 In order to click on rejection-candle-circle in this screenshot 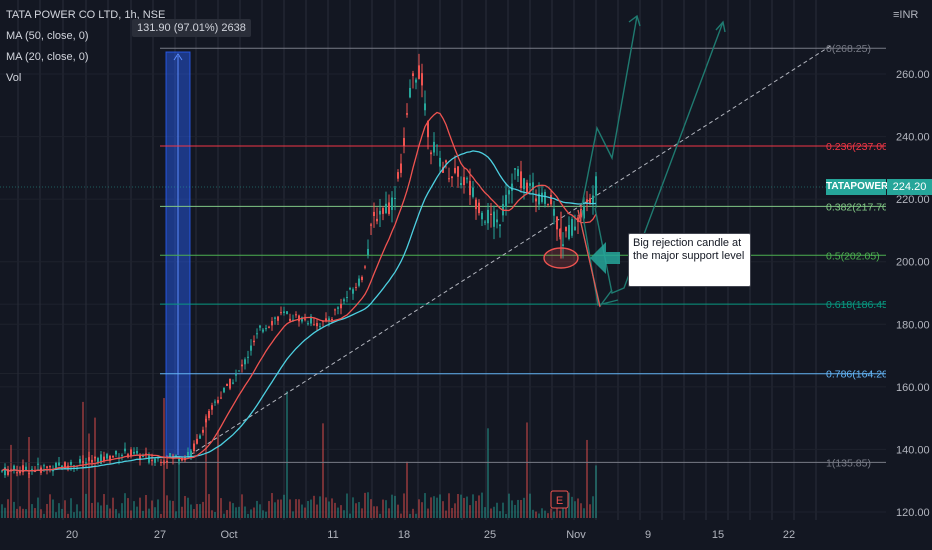, I will do `click(561, 258)`.